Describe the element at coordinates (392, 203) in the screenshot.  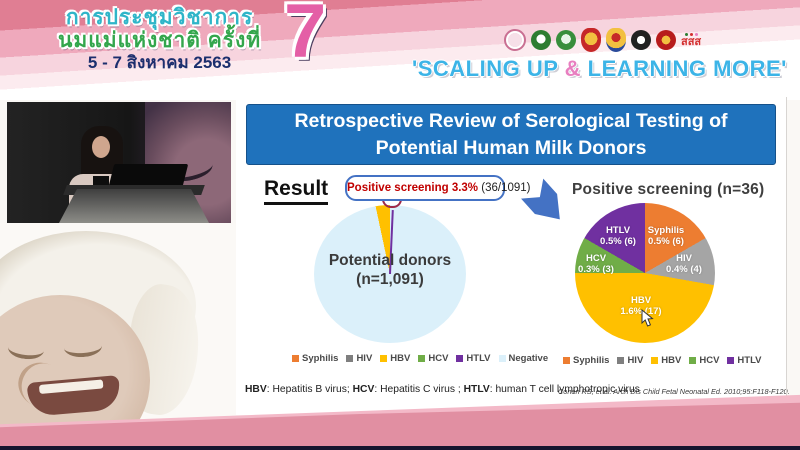
I see `callout-pointer` at that location.